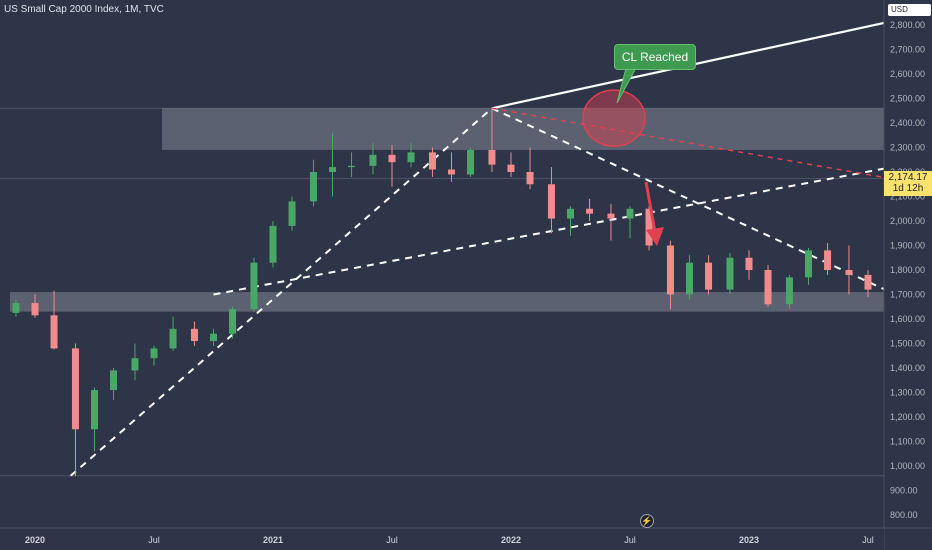 This screenshot has width=932, height=550. I want to click on price-axis-background, so click(908, 275).